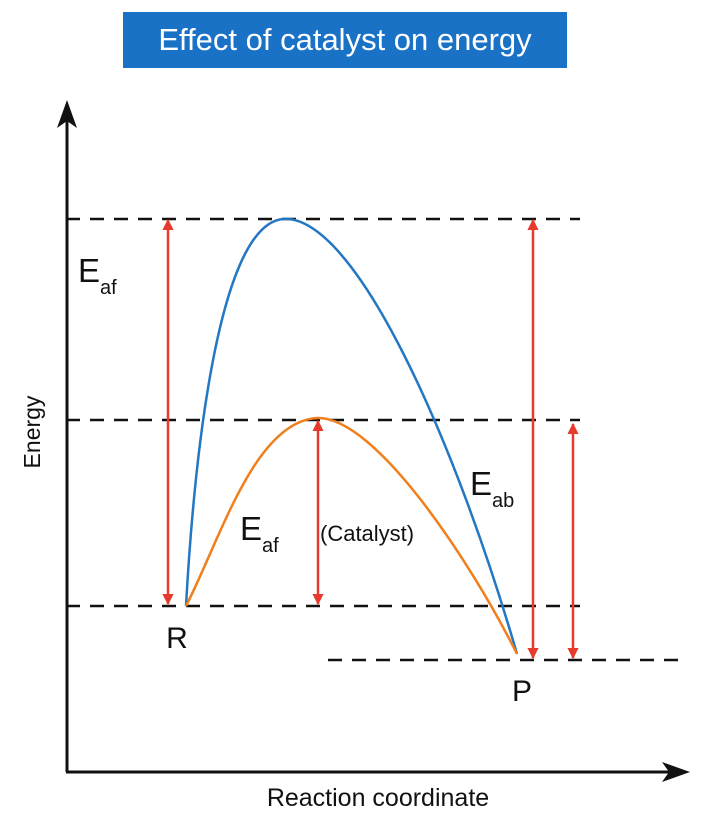  What do you see at coordinates (67, 114) in the screenshot?
I see `y-axis-arrowhead` at bounding box center [67, 114].